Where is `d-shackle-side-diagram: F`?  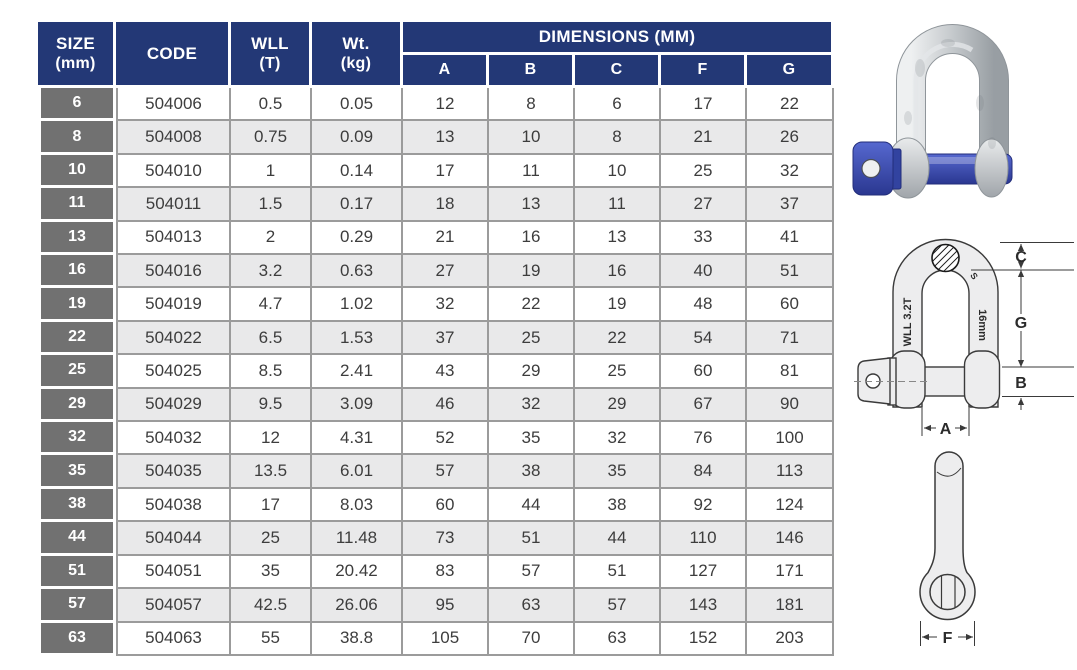 d-shackle-side-diagram: F is located at coordinates (947, 549).